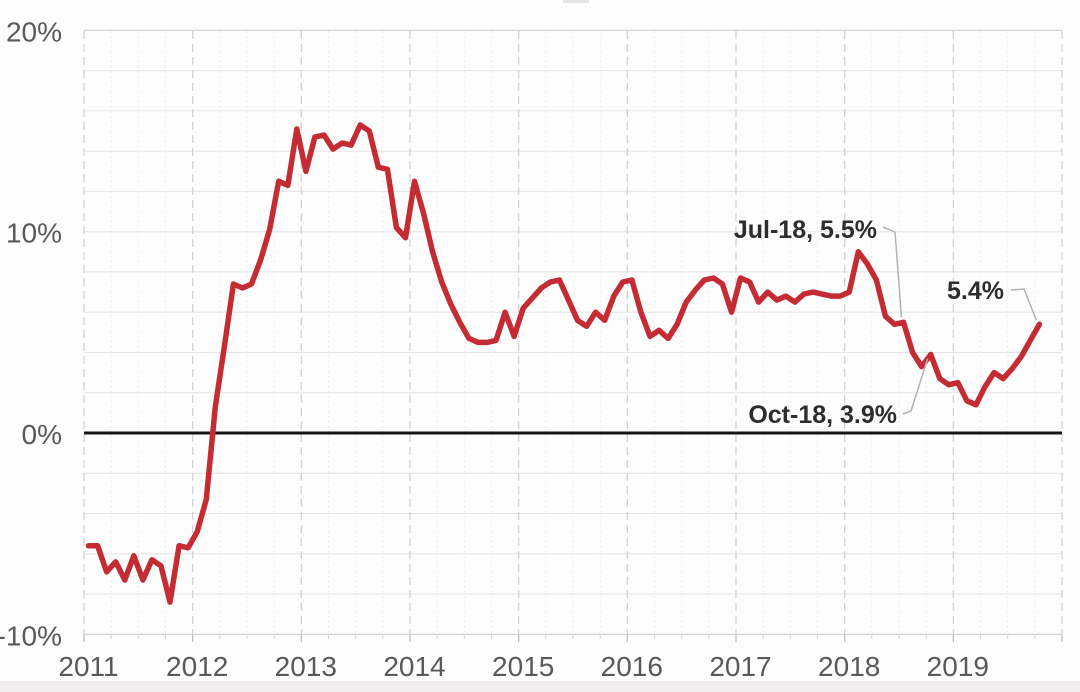 The height and width of the screenshot is (692, 1080). I want to click on x-axis-label: 2019, so click(958, 666).